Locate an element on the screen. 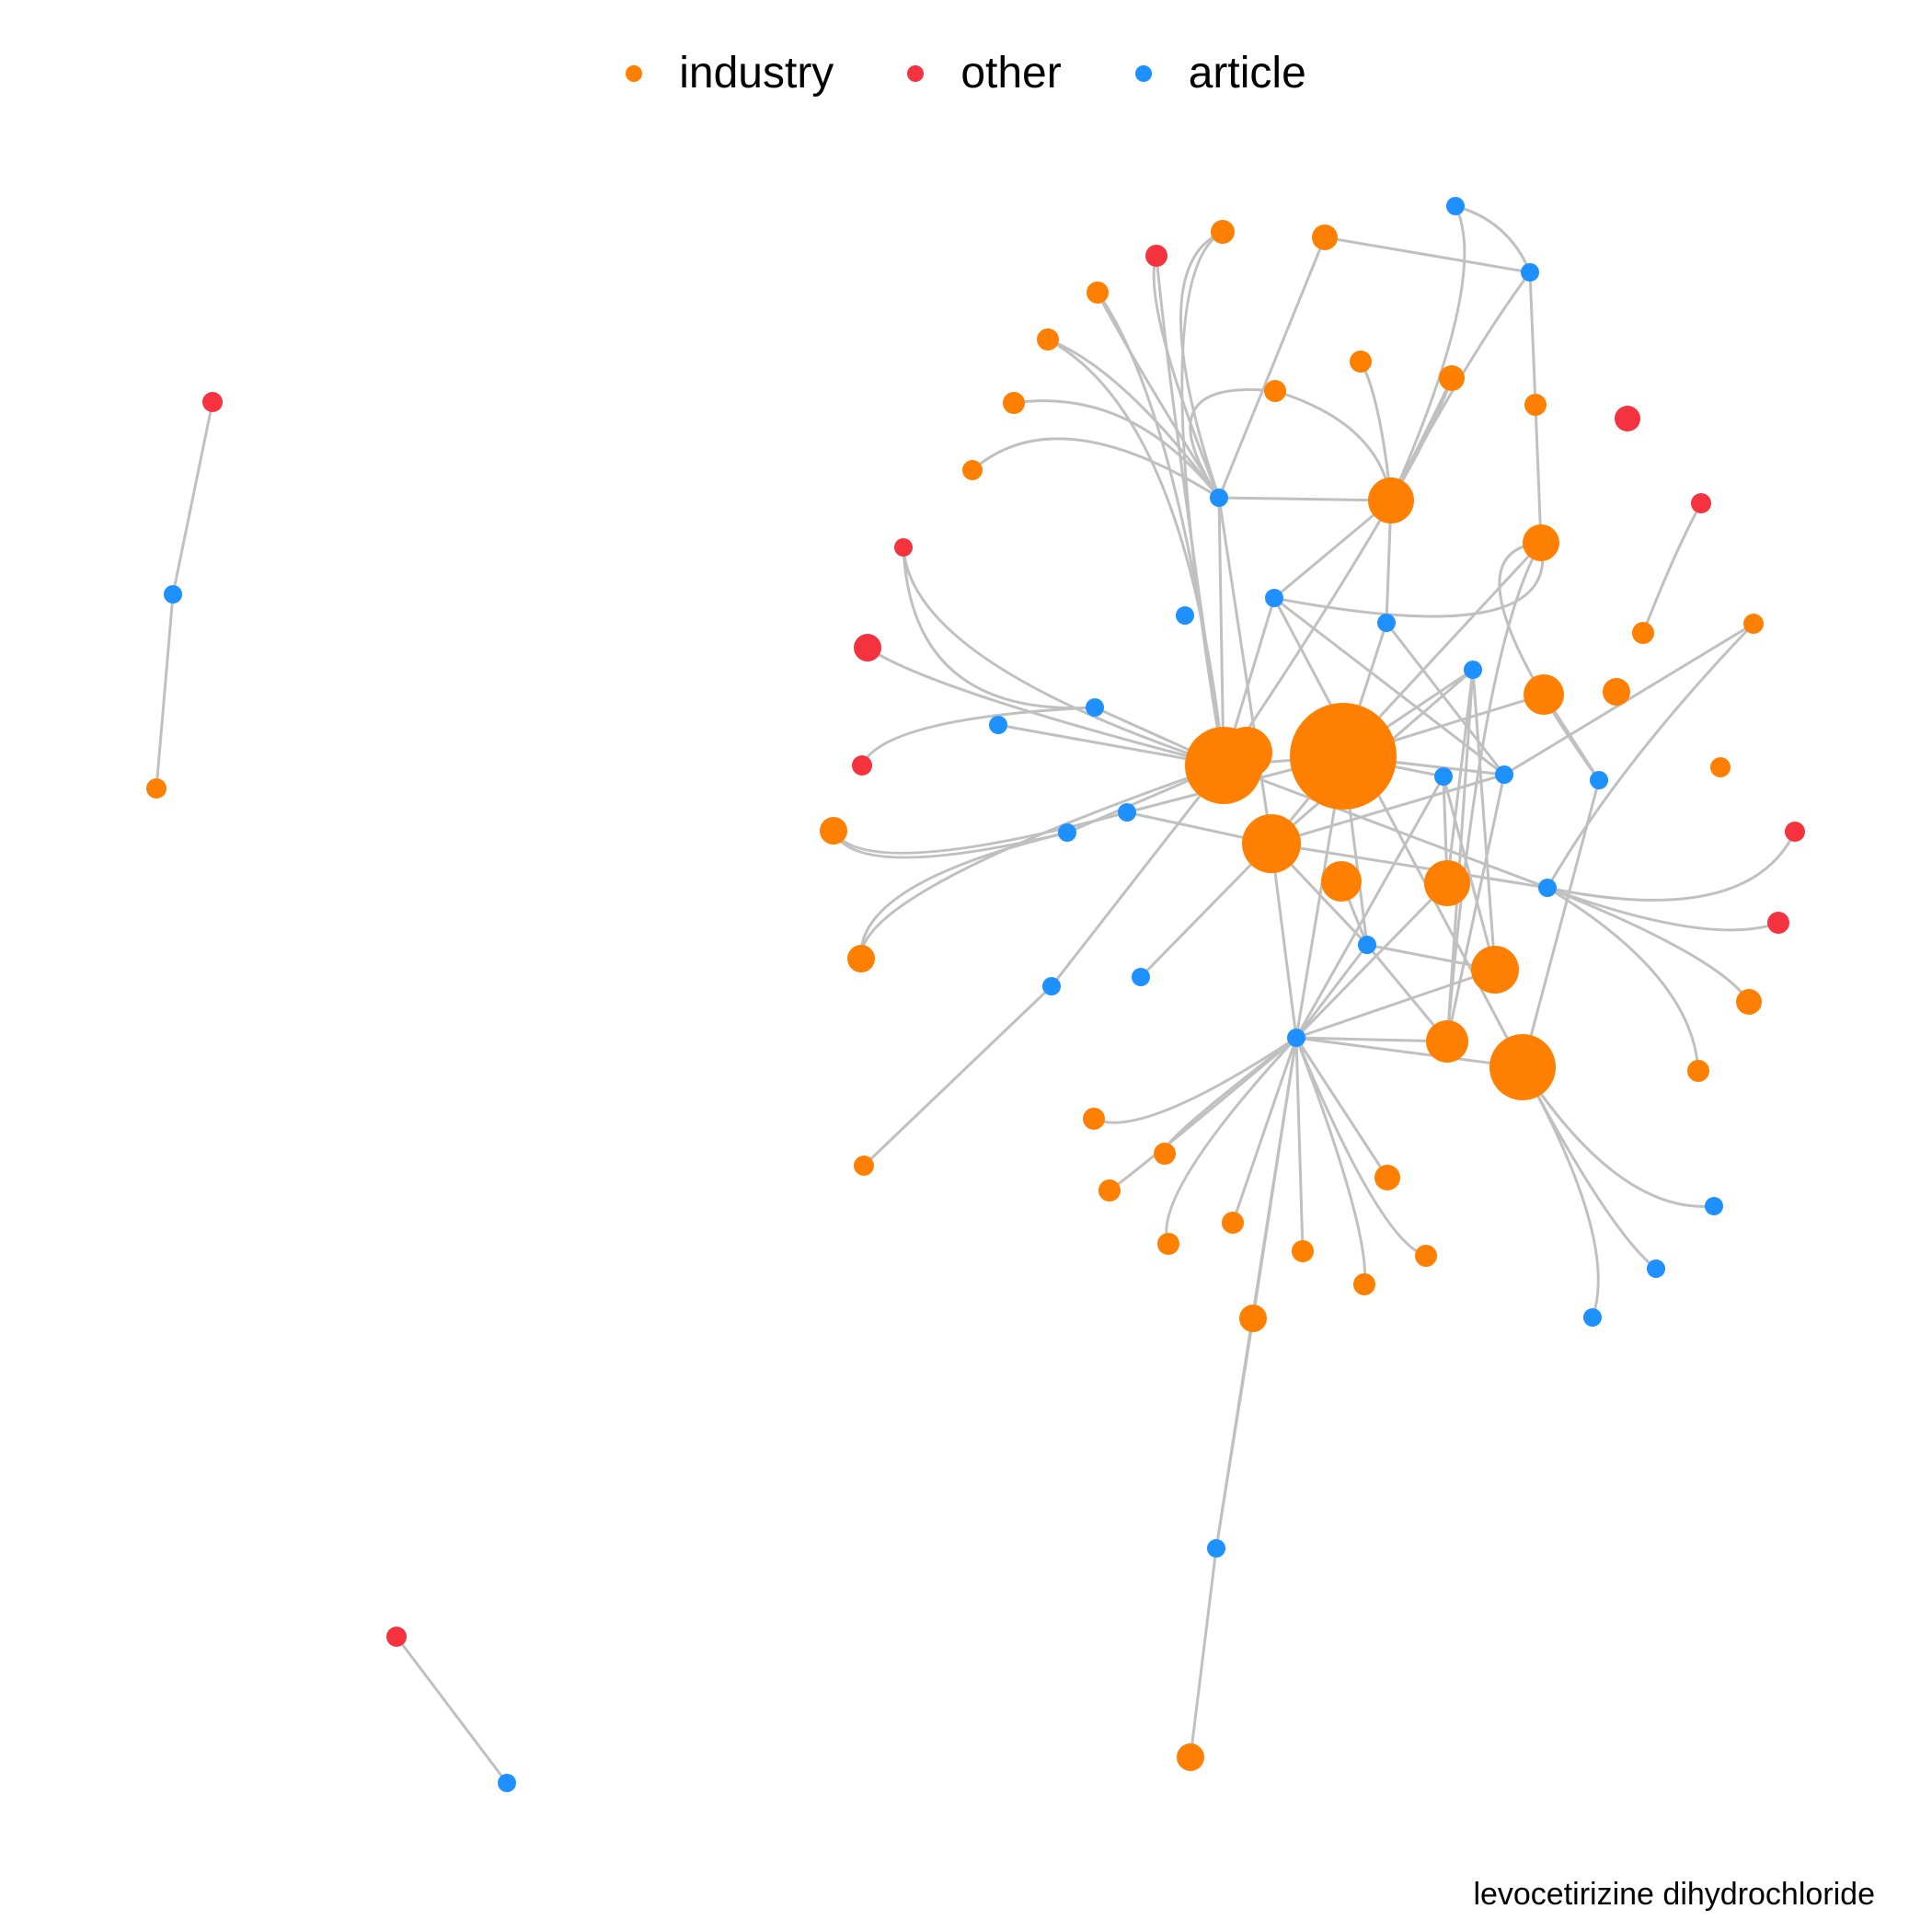 Image resolution: width=1932 pixels, height=1932 pixels. edge-a19-h2 is located at coordinates (1137, 876).